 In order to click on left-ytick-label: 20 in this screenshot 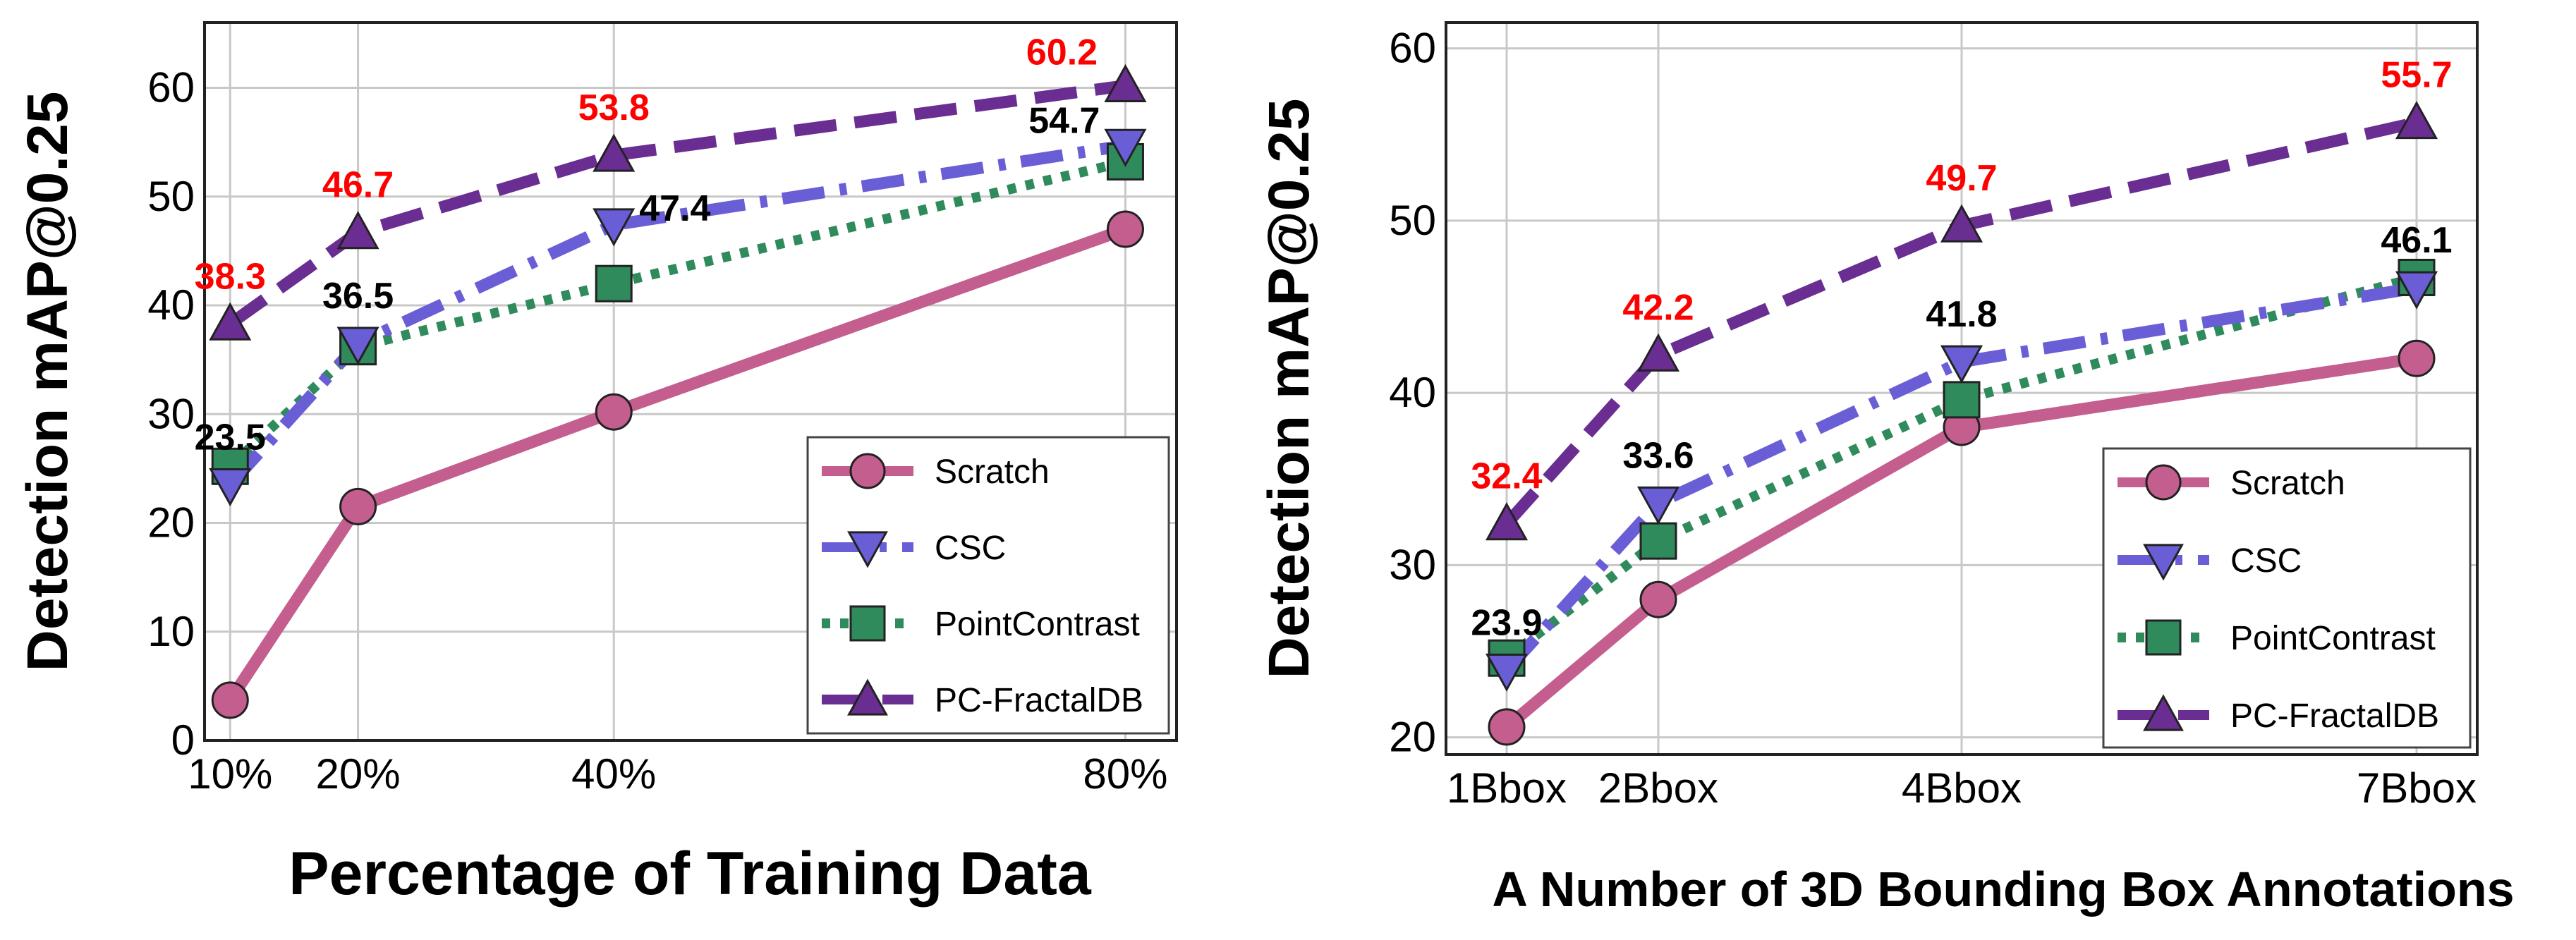, I will do `click(171, 523)`.